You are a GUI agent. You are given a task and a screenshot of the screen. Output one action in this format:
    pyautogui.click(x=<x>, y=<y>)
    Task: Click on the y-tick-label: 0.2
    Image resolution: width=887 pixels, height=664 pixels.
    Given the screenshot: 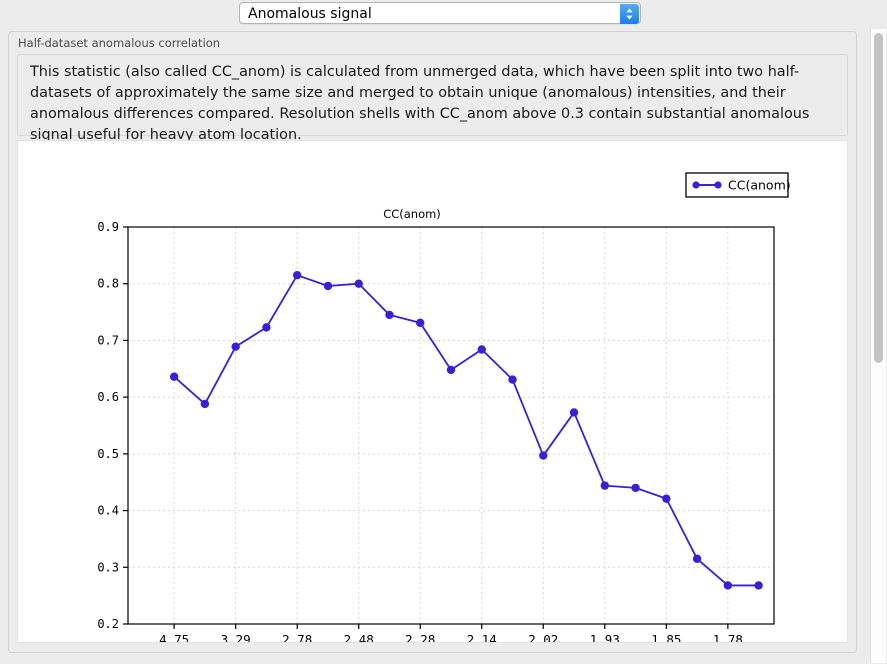 What is the action you would take?
    pyautogui.click(x=108, y=624)
    